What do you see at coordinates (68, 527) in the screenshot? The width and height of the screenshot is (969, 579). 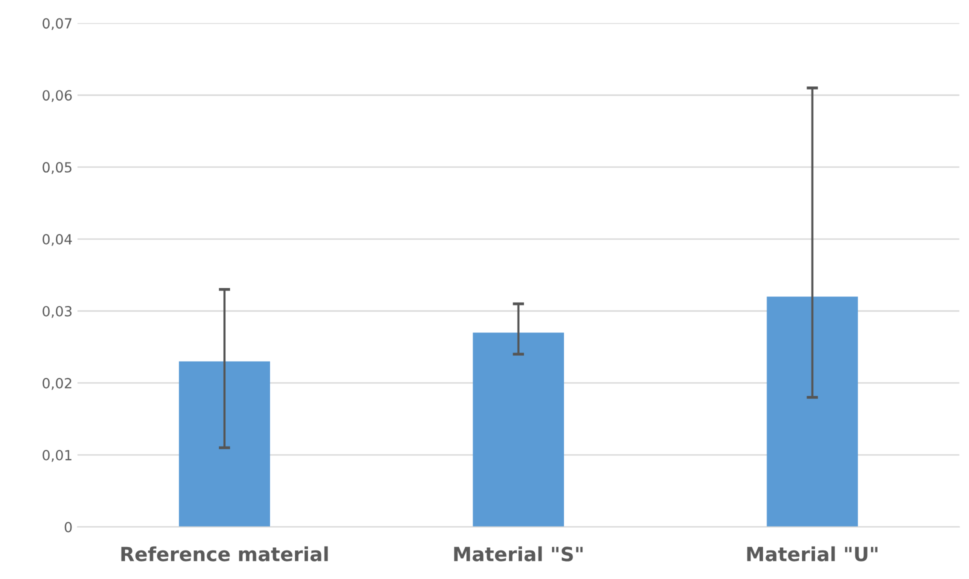 I see `y-tick-label: 0` at bounding box center [68, 527].